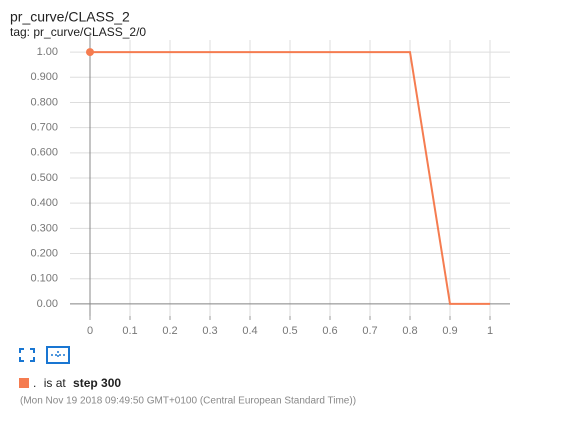 The image size is (569, 441). What do you see at coordinates (97, 383) in the screenshot?
I see `step: step 300` at bounding box center [97, 383].